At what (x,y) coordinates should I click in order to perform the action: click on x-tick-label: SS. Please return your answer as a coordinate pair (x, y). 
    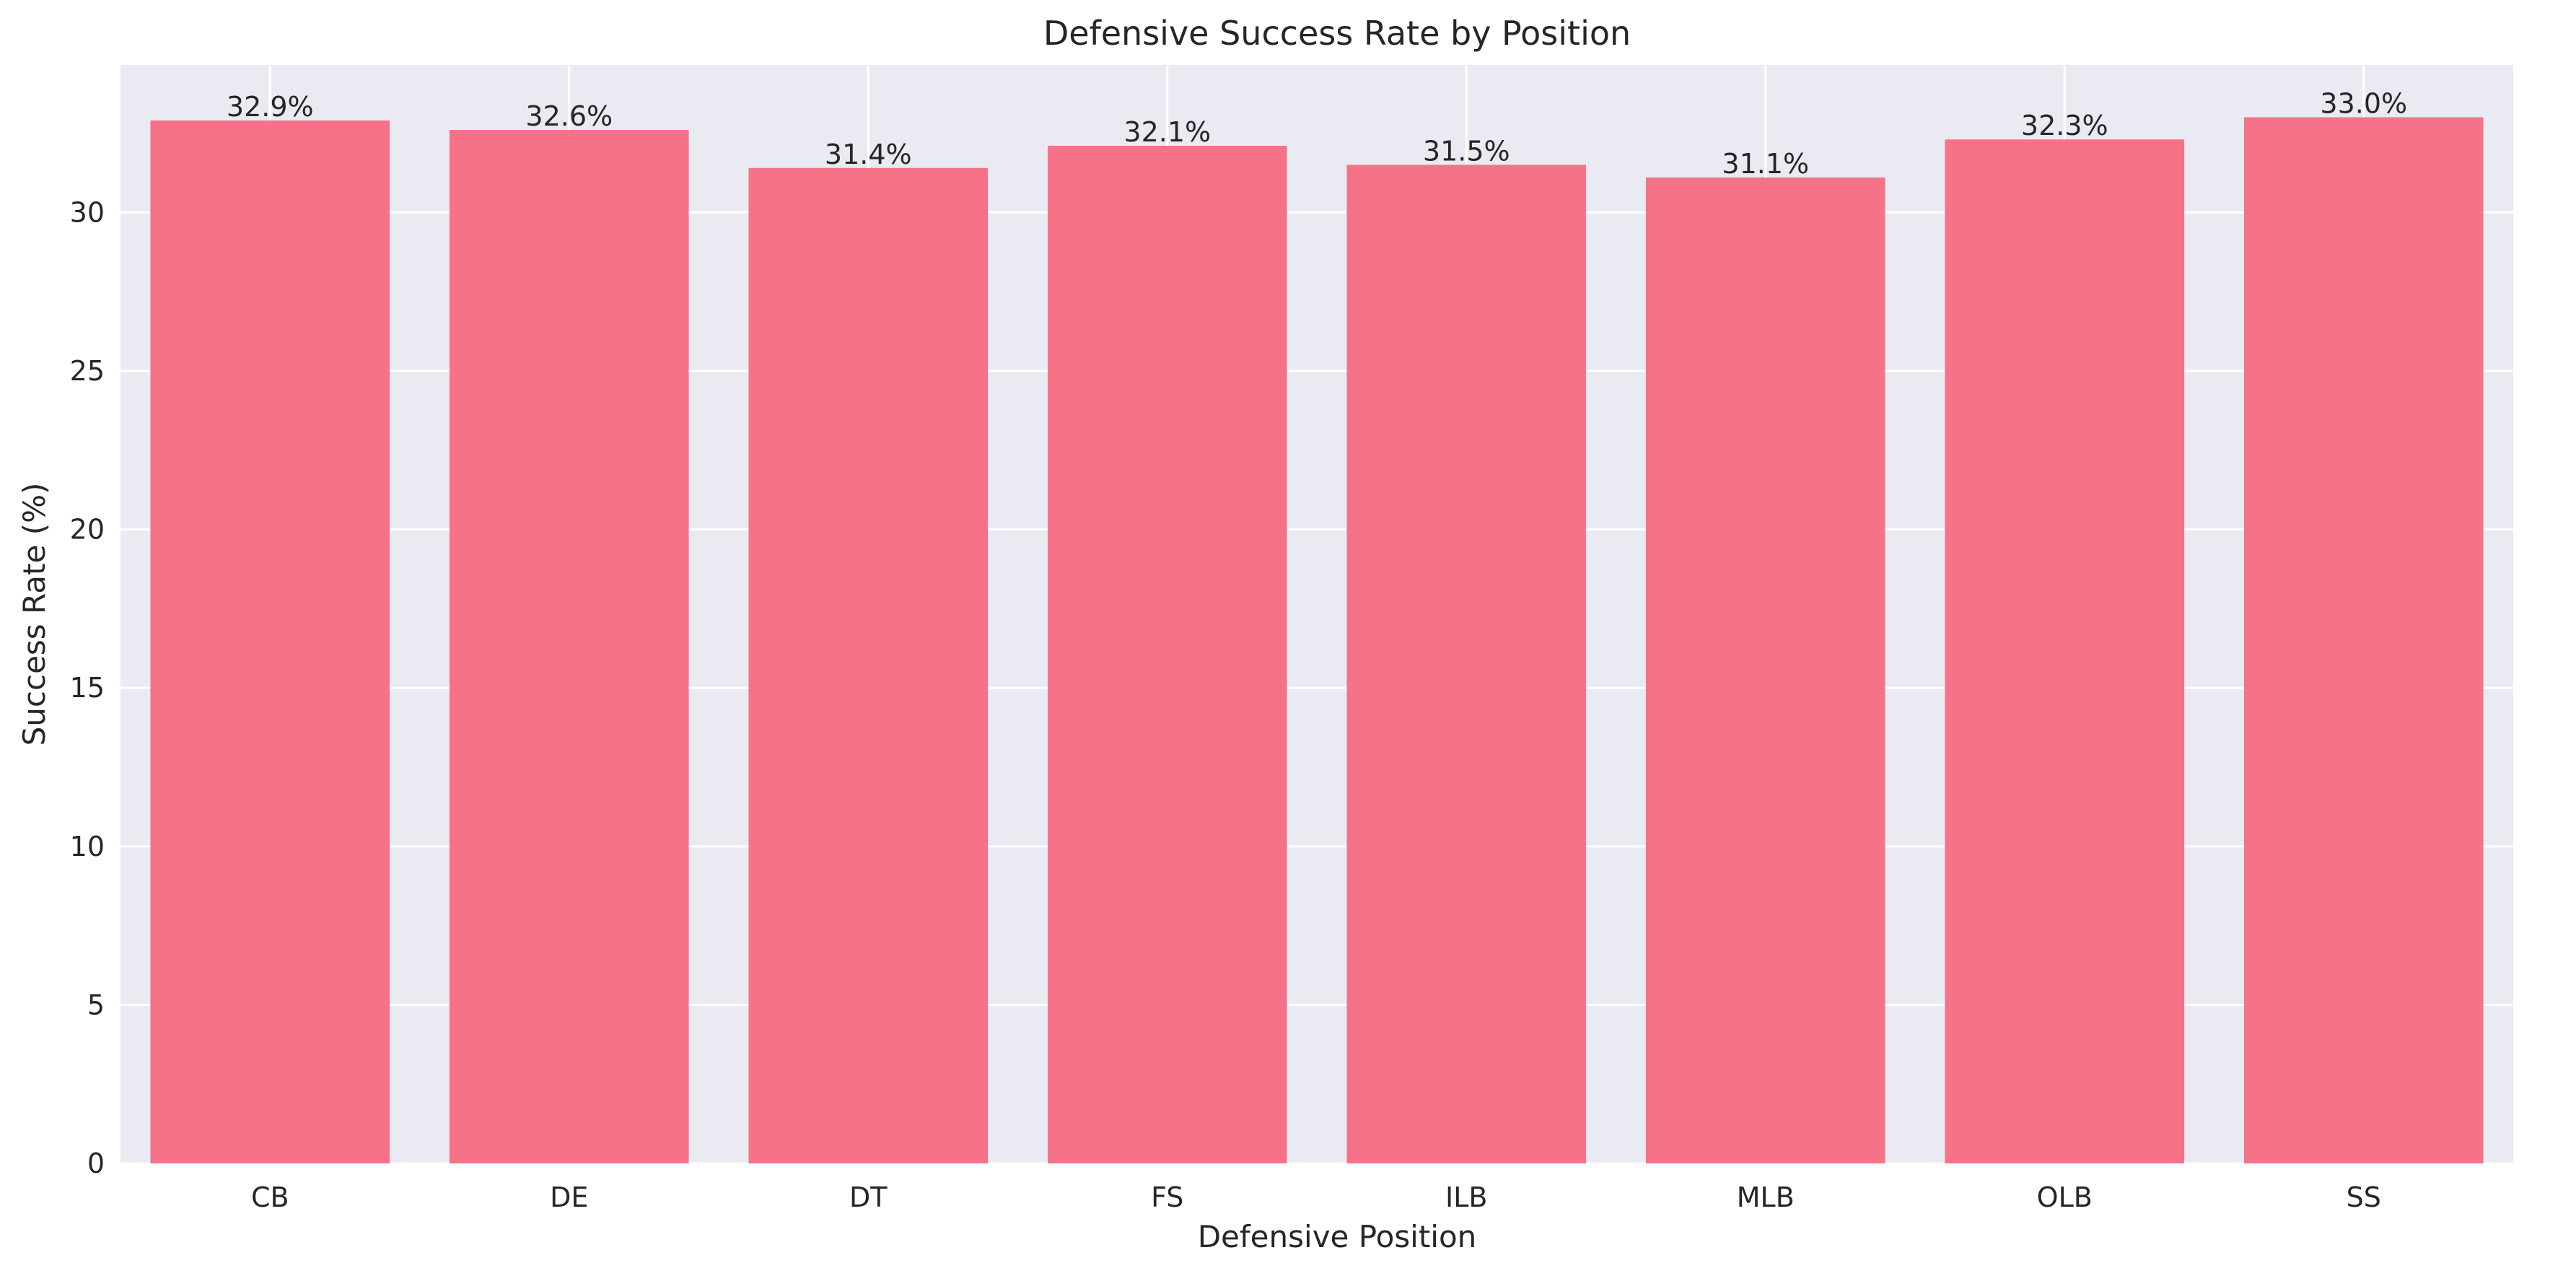
    Looking at the image, I should click on (2364, 1197).